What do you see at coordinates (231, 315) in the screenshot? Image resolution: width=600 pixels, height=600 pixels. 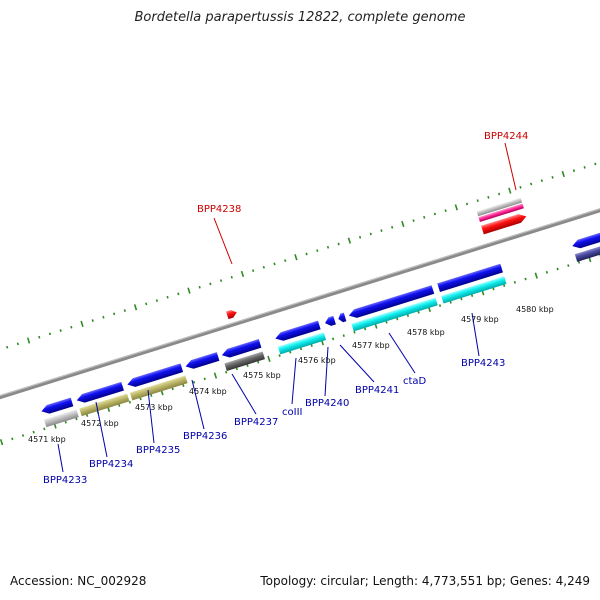 I see `gene-bpp4238-red-arrow` at bounding box center [231, 315].